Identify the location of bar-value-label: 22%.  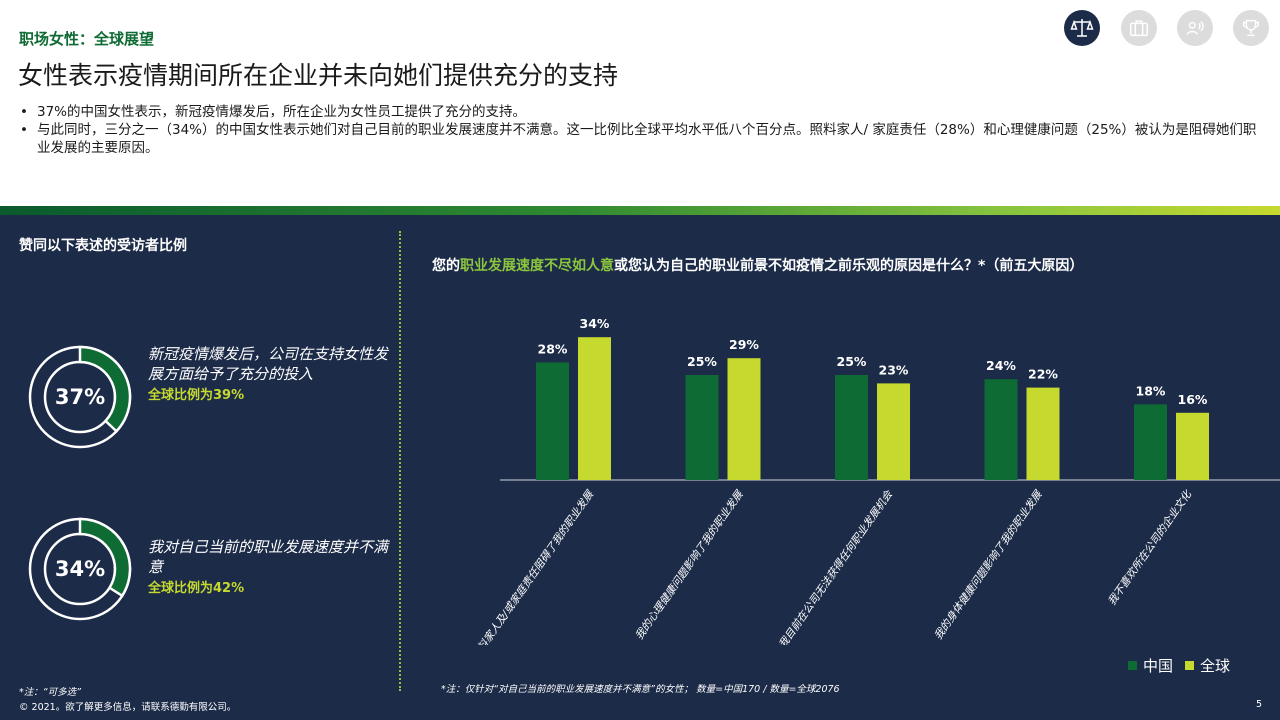
(1043, 374).